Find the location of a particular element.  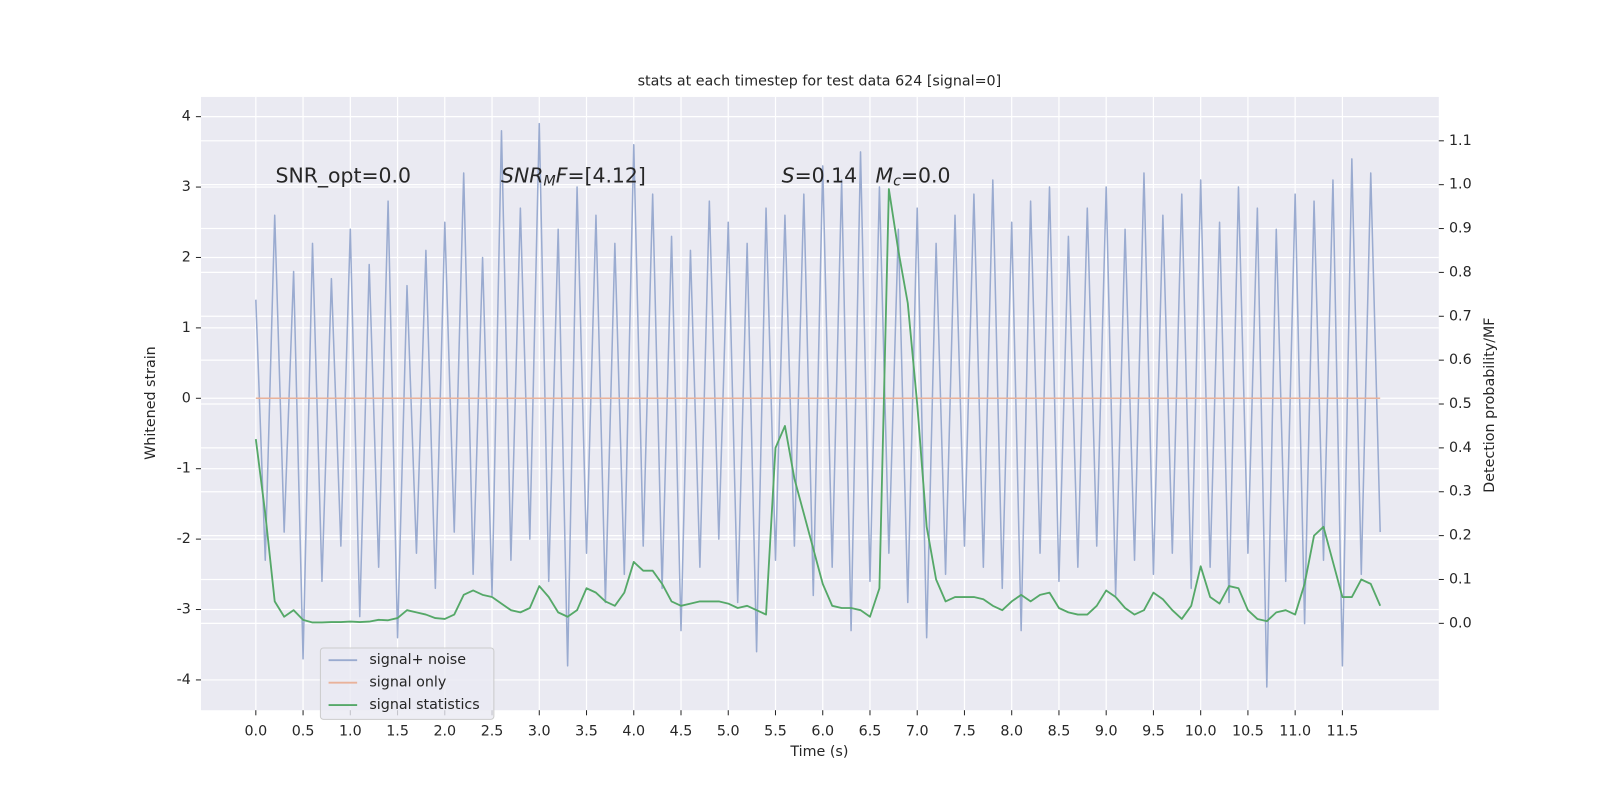

x-tick-label: 6.5 is located at coordinates (870, 732).